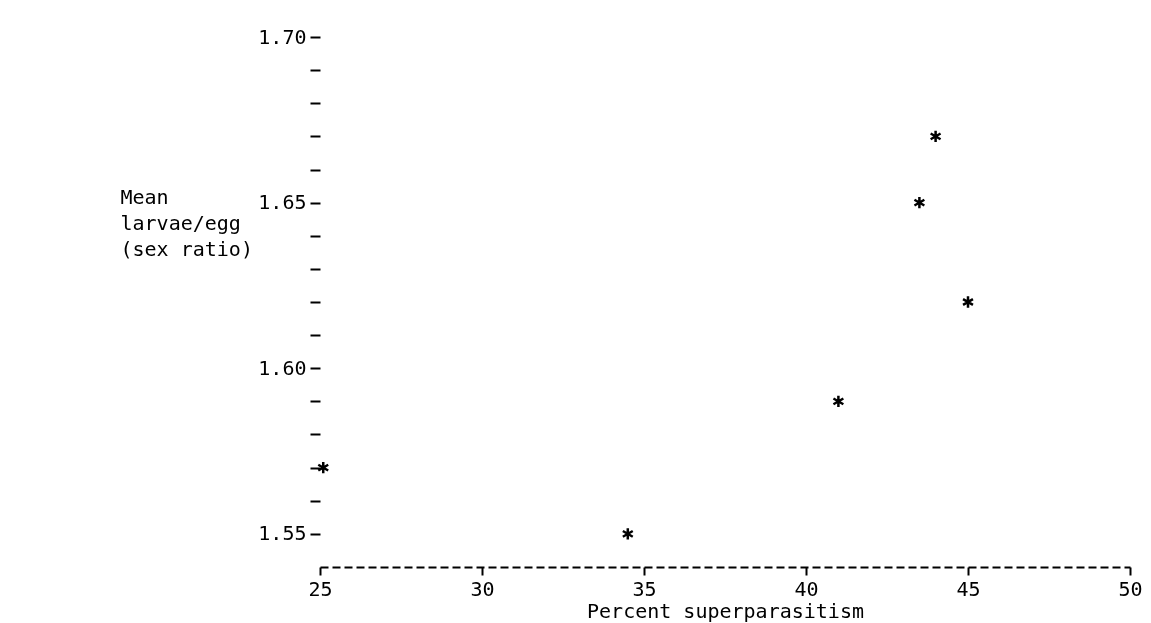 The height and width of the screenshot is (623, 1151). What do you see at coordinates (644, 588) in the screenshot?
I see `x-tick-label: 35` at bounding box center [644, 588].